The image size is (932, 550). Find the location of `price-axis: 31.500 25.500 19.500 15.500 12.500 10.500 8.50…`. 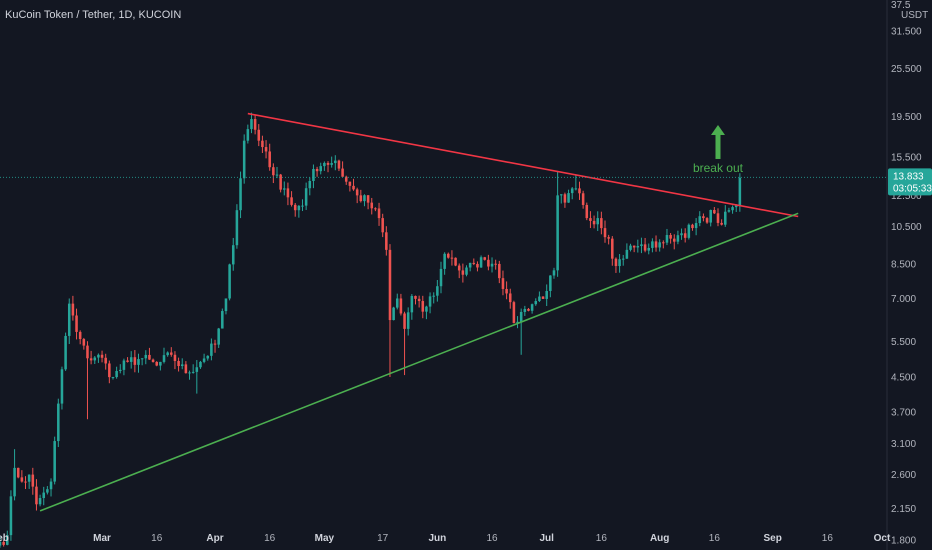

price-axis: 31.500 25.500 19.500 15.500 12.500 10.500 8.50… is located at coordinates (910, 273).